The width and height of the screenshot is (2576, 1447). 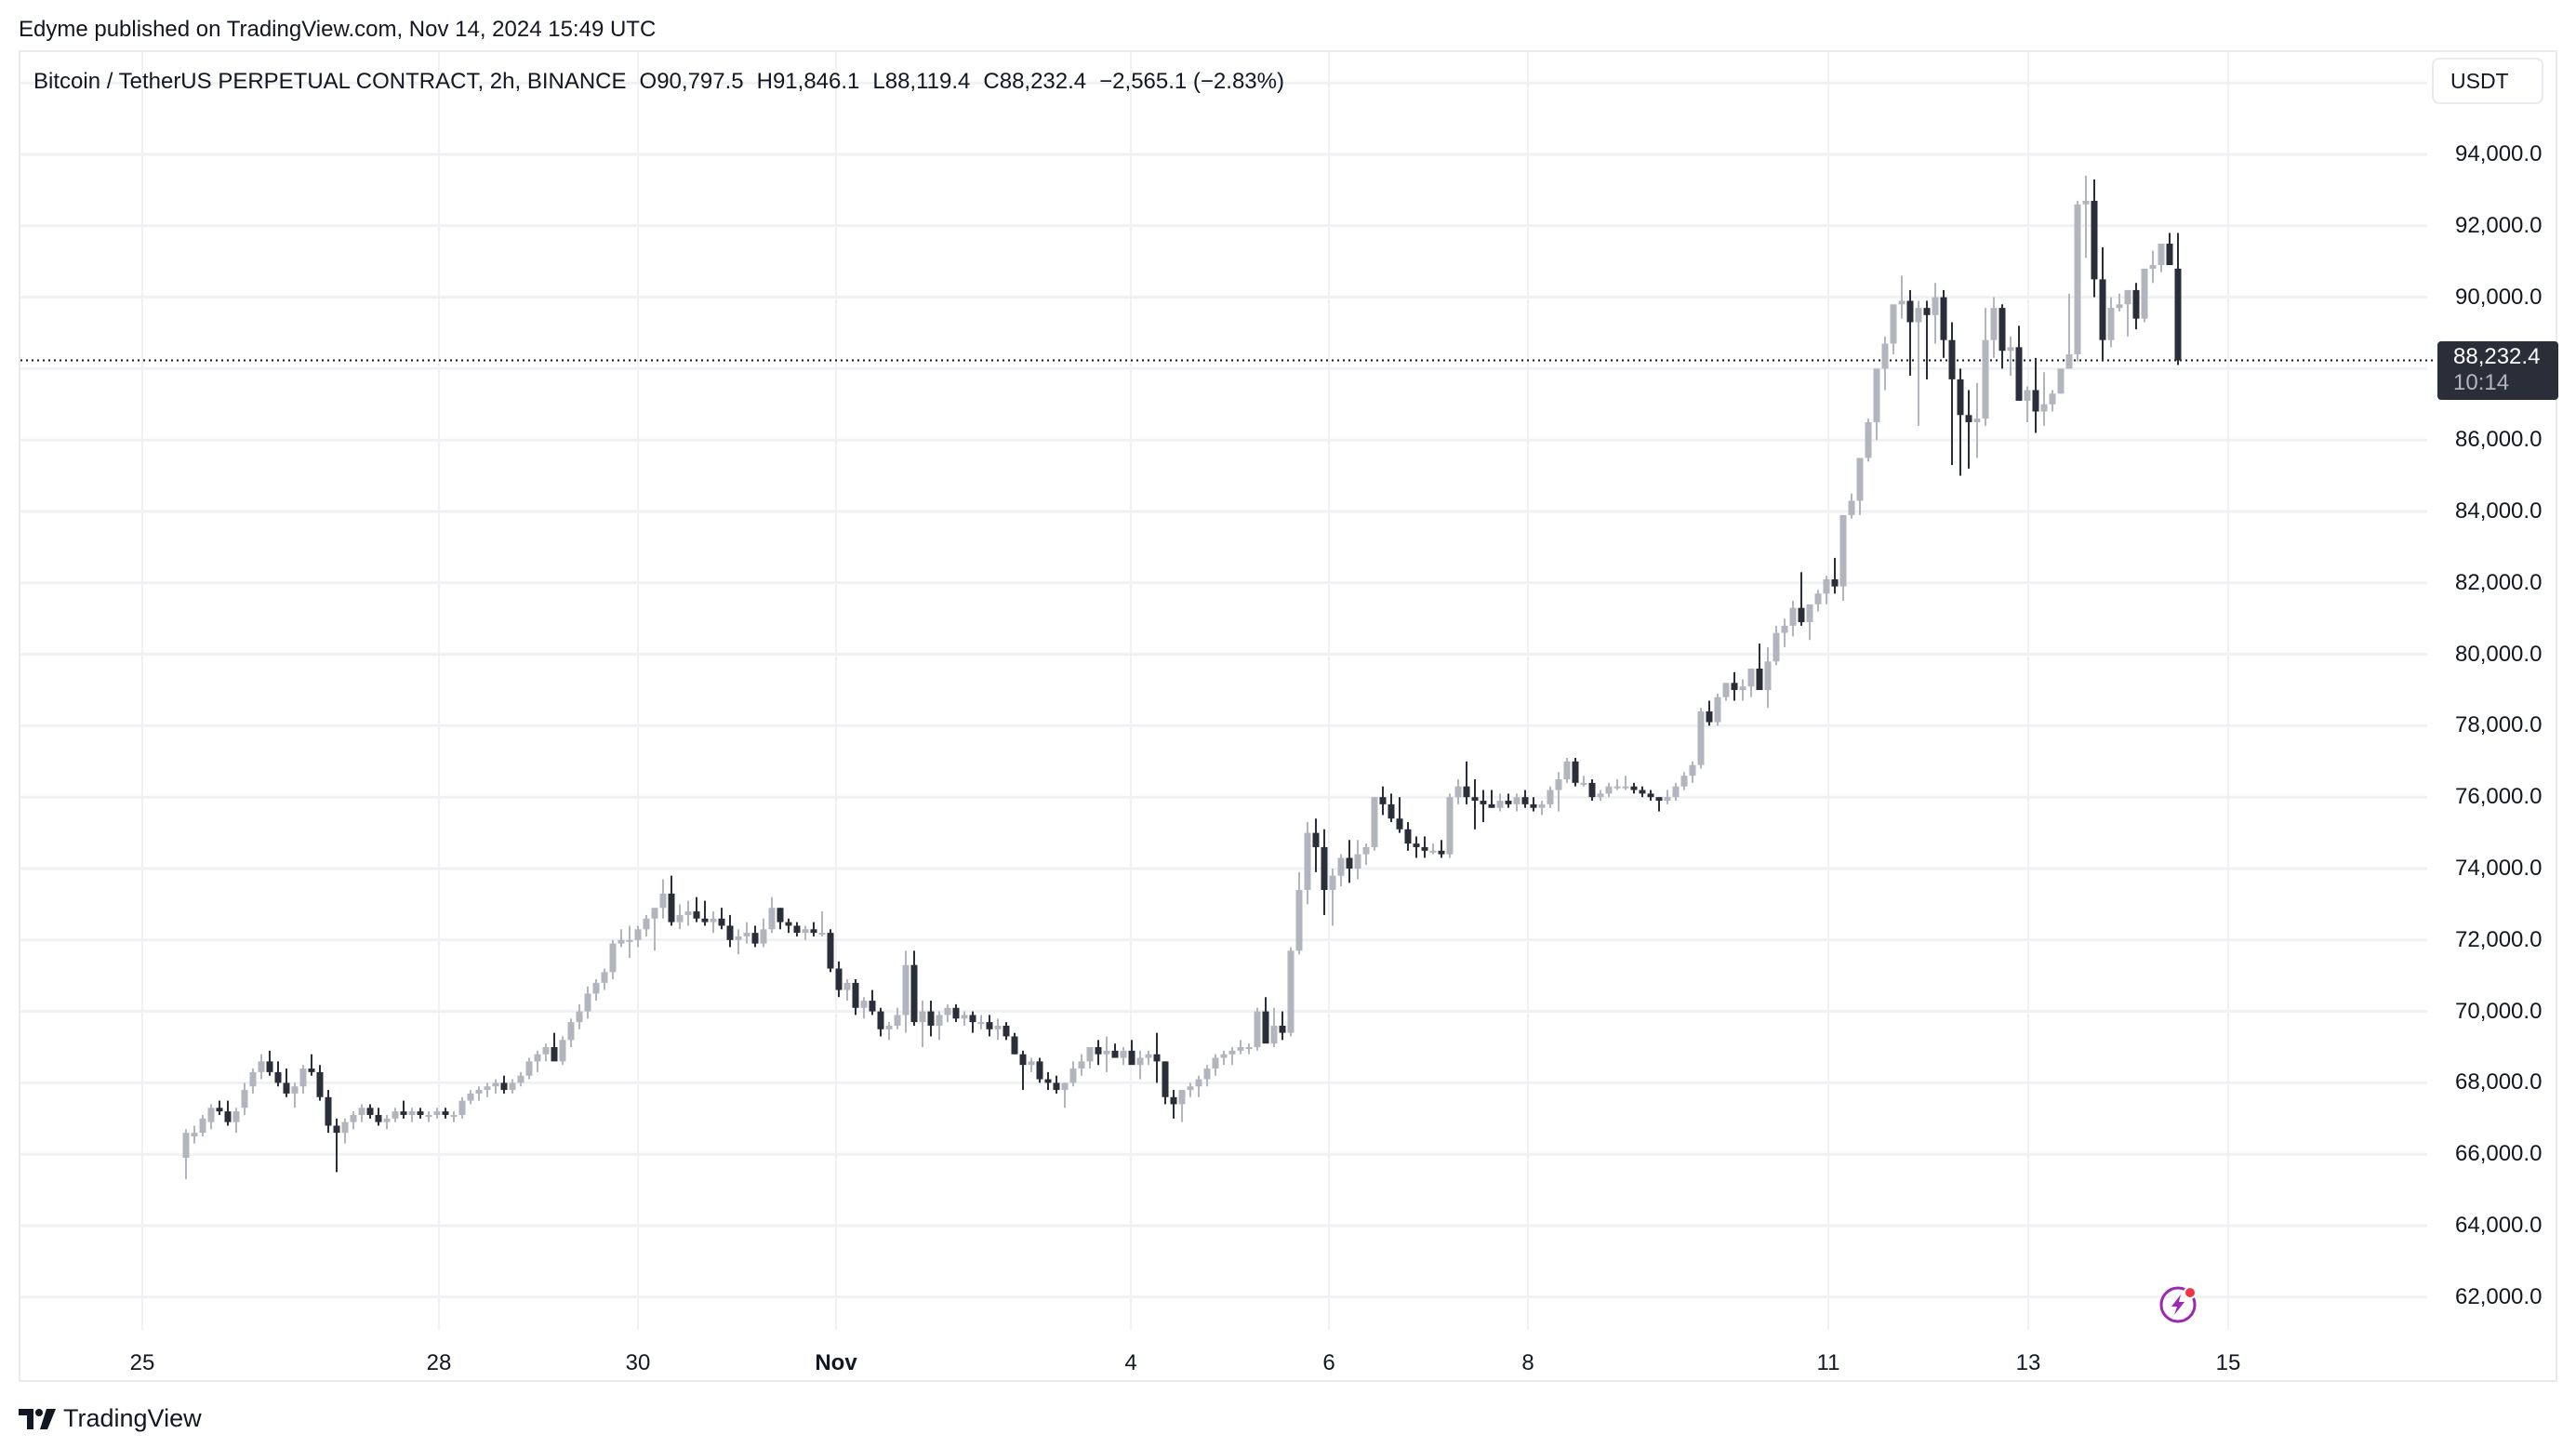 I want to click on price-axis-label: 78,000.0, so click(x=2499, y=725).